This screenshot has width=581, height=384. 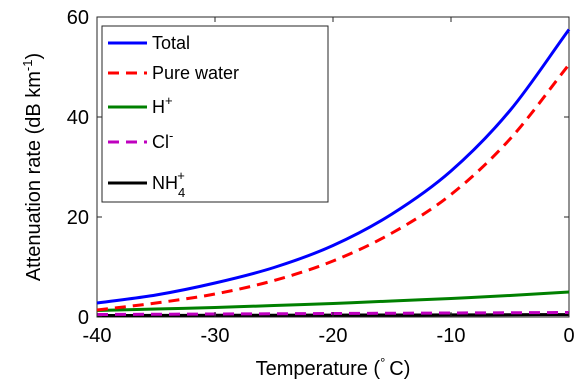 What do you see at coordinates (451, 336) in the screenshot?
I see `x-tick-label: -10` at bounding box center [451, 336].